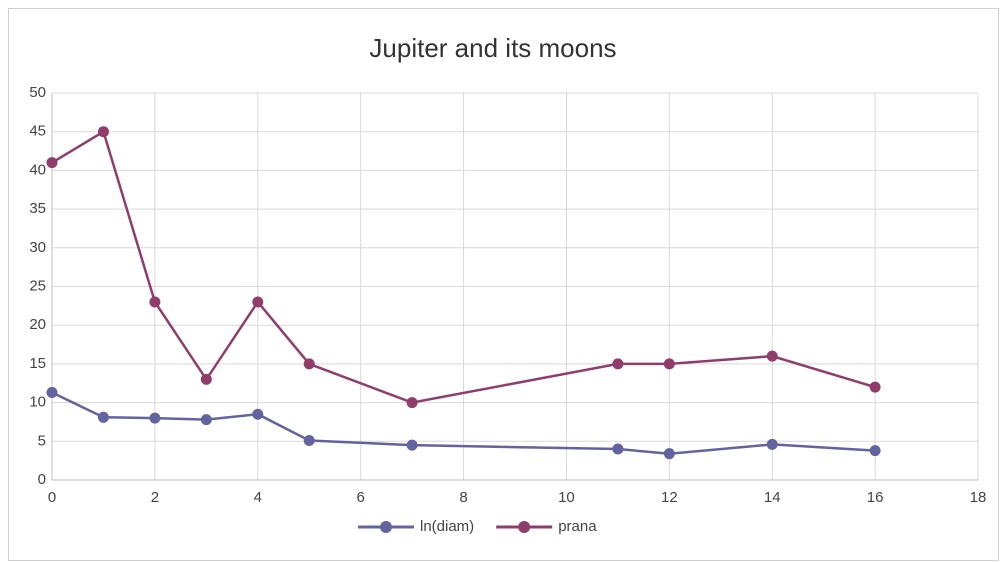 This screenshot has width=1000, height=562. Describe the element at coordinates (37, 402) in the screenshot. I see `y-tick-label: 10` at that location.